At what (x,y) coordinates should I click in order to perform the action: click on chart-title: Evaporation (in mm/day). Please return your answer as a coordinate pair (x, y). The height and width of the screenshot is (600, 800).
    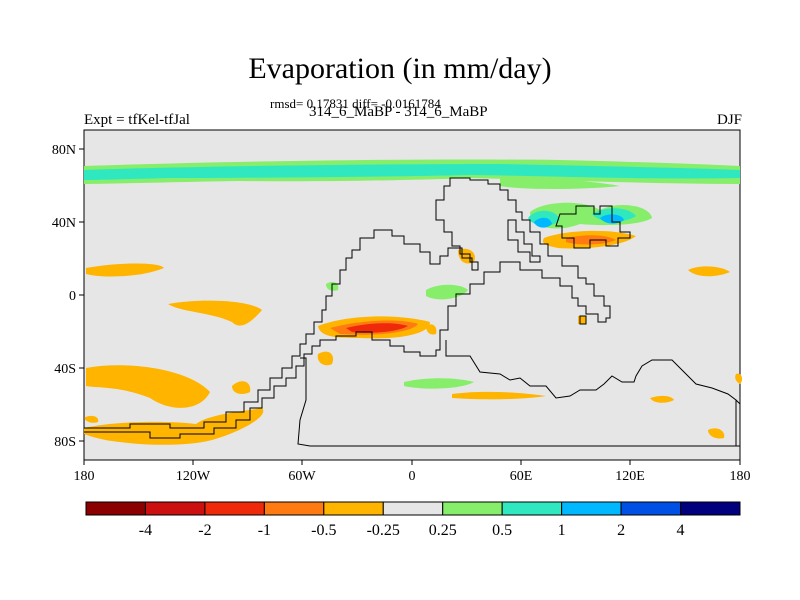
    Looking at the image, I should click on (400, 68).